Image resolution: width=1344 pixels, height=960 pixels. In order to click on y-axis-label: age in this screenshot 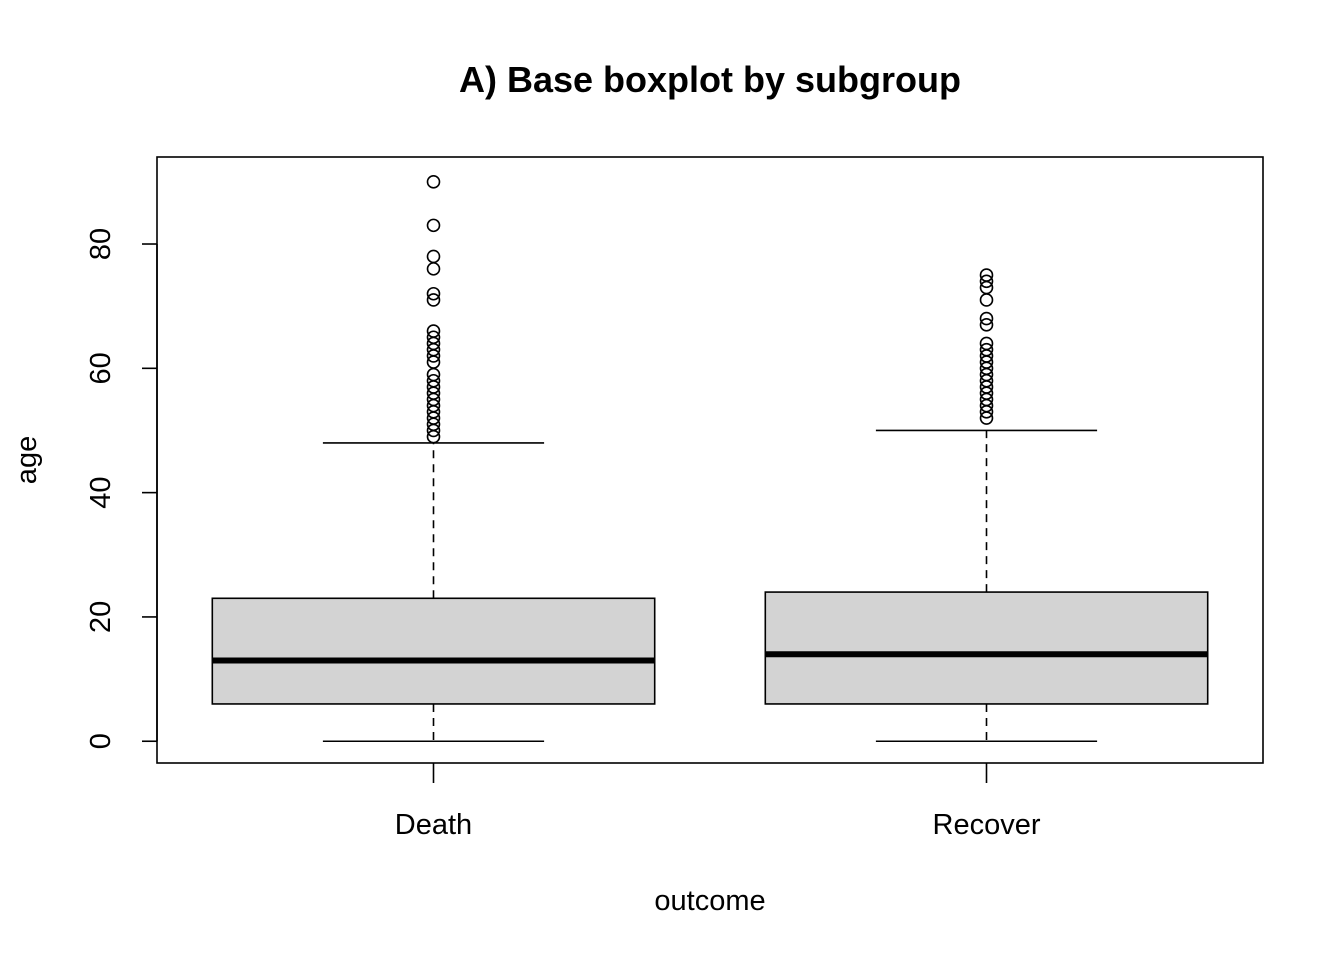, I will do `click(27, 460)`.